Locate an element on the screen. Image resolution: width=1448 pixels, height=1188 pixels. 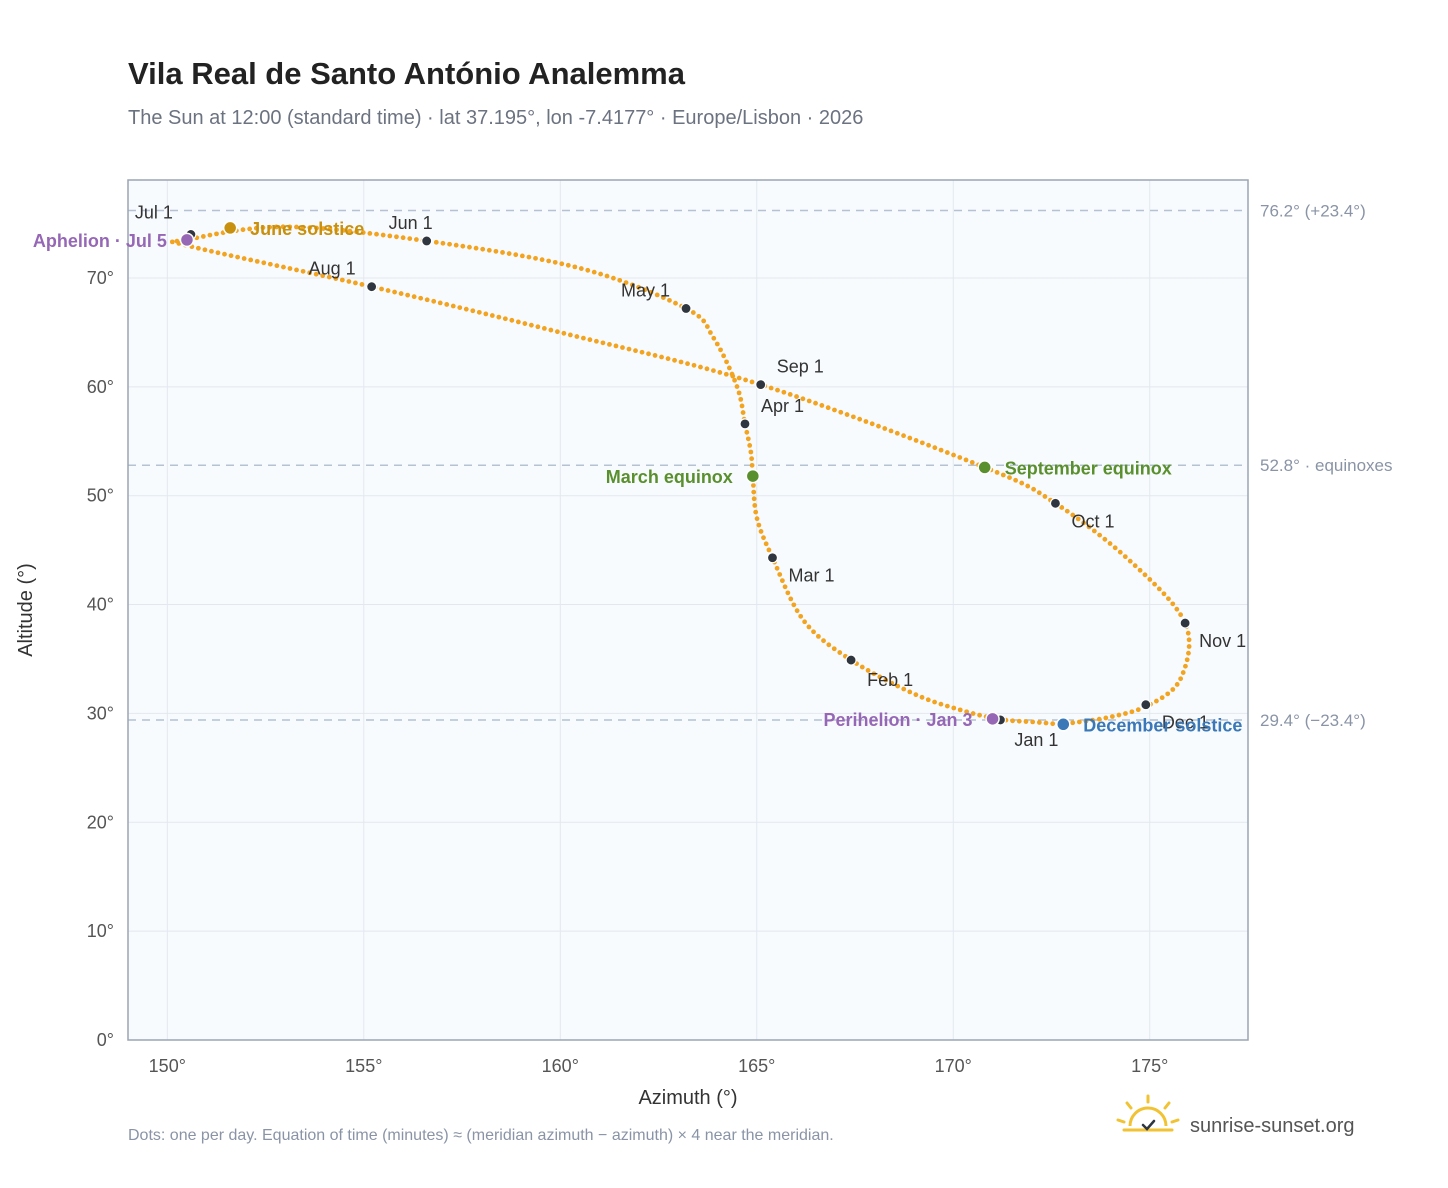
y-tick-label: 30° is located at coordinates (100, 713).